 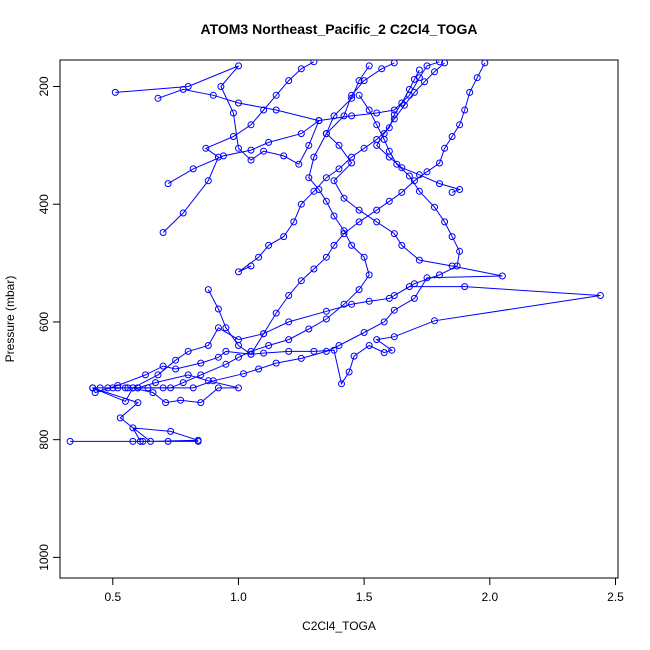 What do you see at coordinates (10, 319) in the screenshot?
I see `y-axis-label: Pressure (mbar)` at bounding box center [10, 319].